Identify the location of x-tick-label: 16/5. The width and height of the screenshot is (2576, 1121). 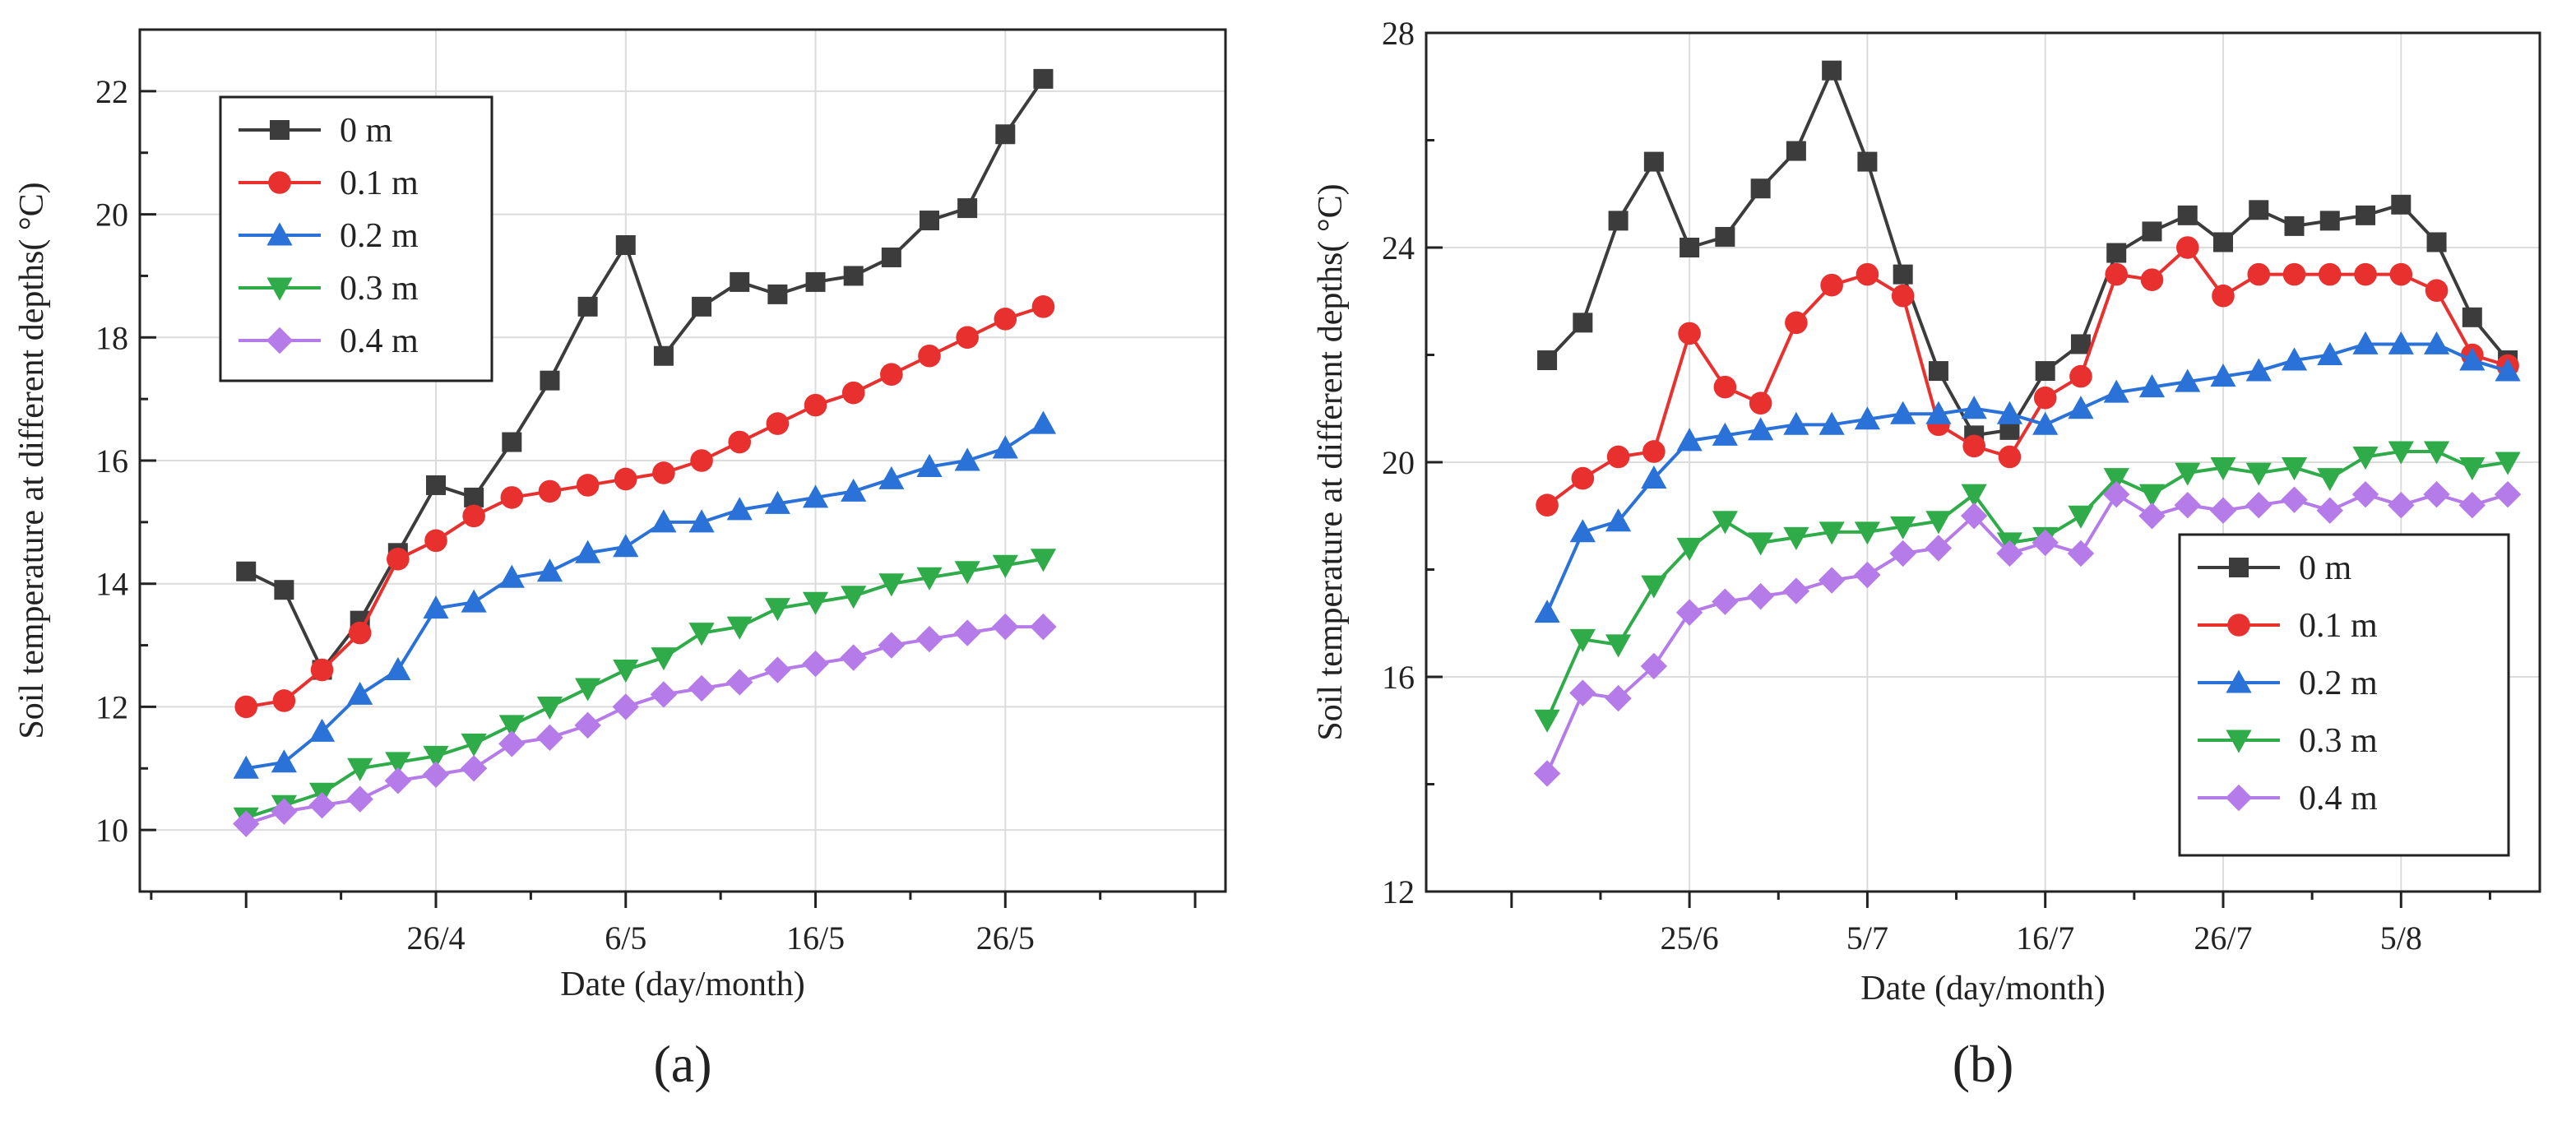
(815, 938).